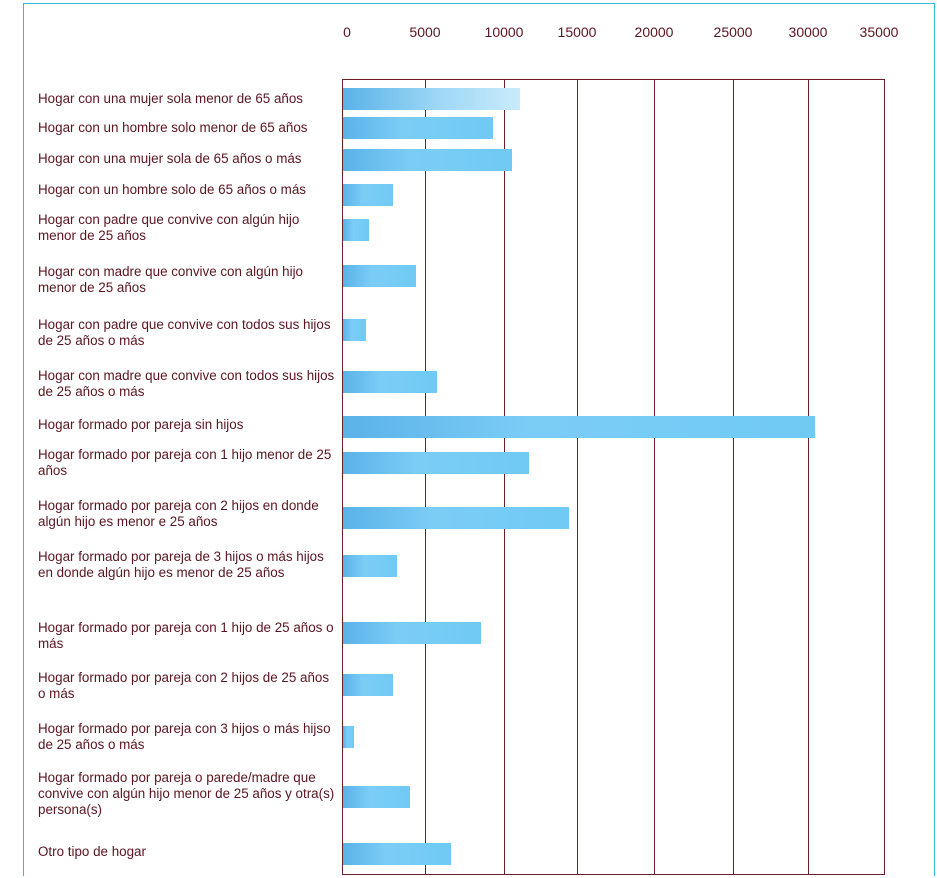 Image resolution: width=937 pixels, height=878 pixels. Describe the element at coordinates (425, 32) in the screenshot. I see `x-tick-label: 5000` at that location.